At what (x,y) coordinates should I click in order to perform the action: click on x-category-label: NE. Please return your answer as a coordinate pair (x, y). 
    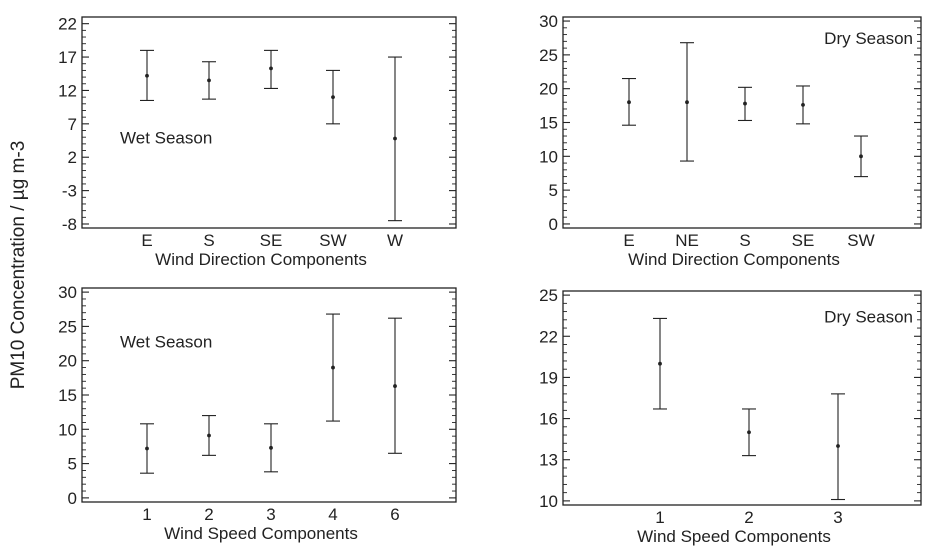
    Looking at the image, I should click on (687, 240).